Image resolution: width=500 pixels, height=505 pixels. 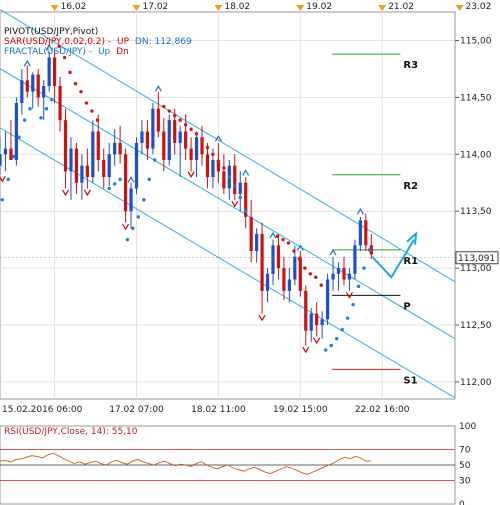 What do you see at coordinates (410, 186) in the screenshot?
I see `pivot-label-r2: R2` at bounding box center [410, 186].